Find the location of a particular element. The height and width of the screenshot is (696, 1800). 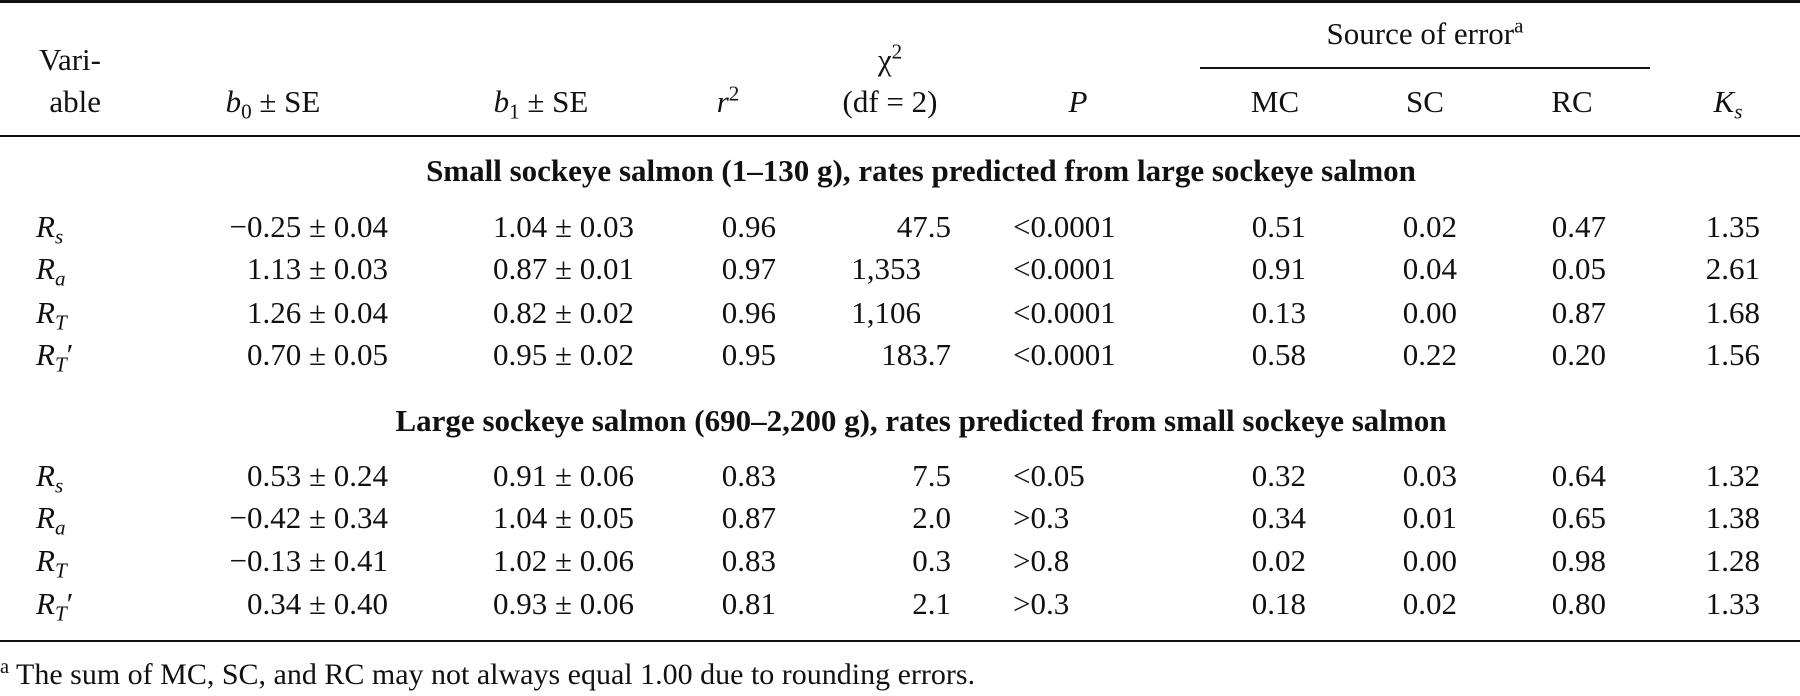

chi2-cell: 183.7 is located at coordinates (916, 354).